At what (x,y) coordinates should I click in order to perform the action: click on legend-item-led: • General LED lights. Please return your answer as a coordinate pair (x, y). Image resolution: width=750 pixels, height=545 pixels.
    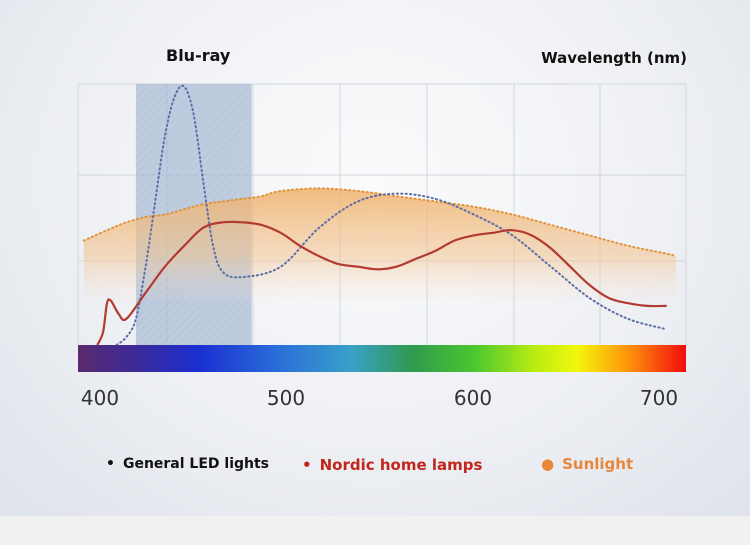
    Looking at the image, I should click on (187, 464).